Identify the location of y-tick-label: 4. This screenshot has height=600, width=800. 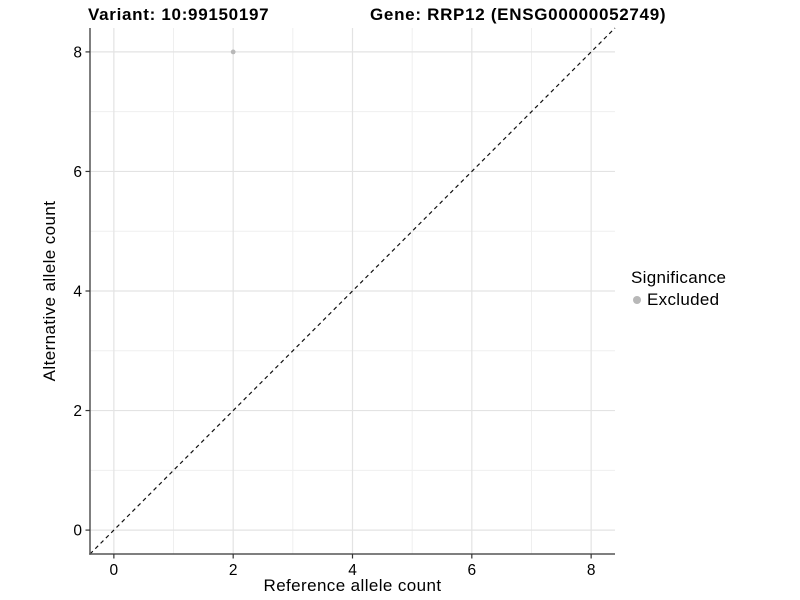
(77, 292).